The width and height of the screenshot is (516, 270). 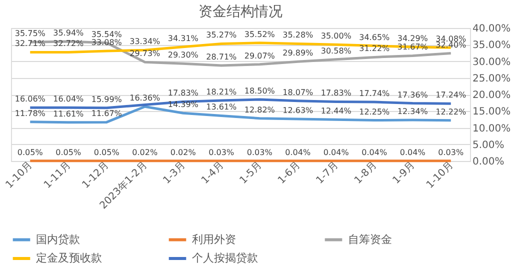 I want to click on data-label: 16.06%, so click(x=30, y=99).